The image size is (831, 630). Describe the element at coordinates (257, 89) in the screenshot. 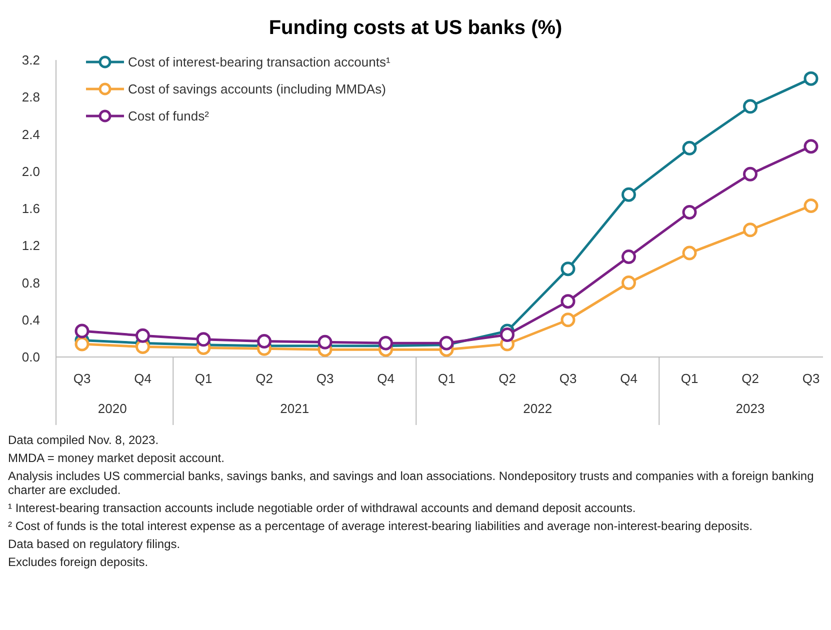

I see `legend-label: Cost of savings accounts (including MMDAs)` at that location.